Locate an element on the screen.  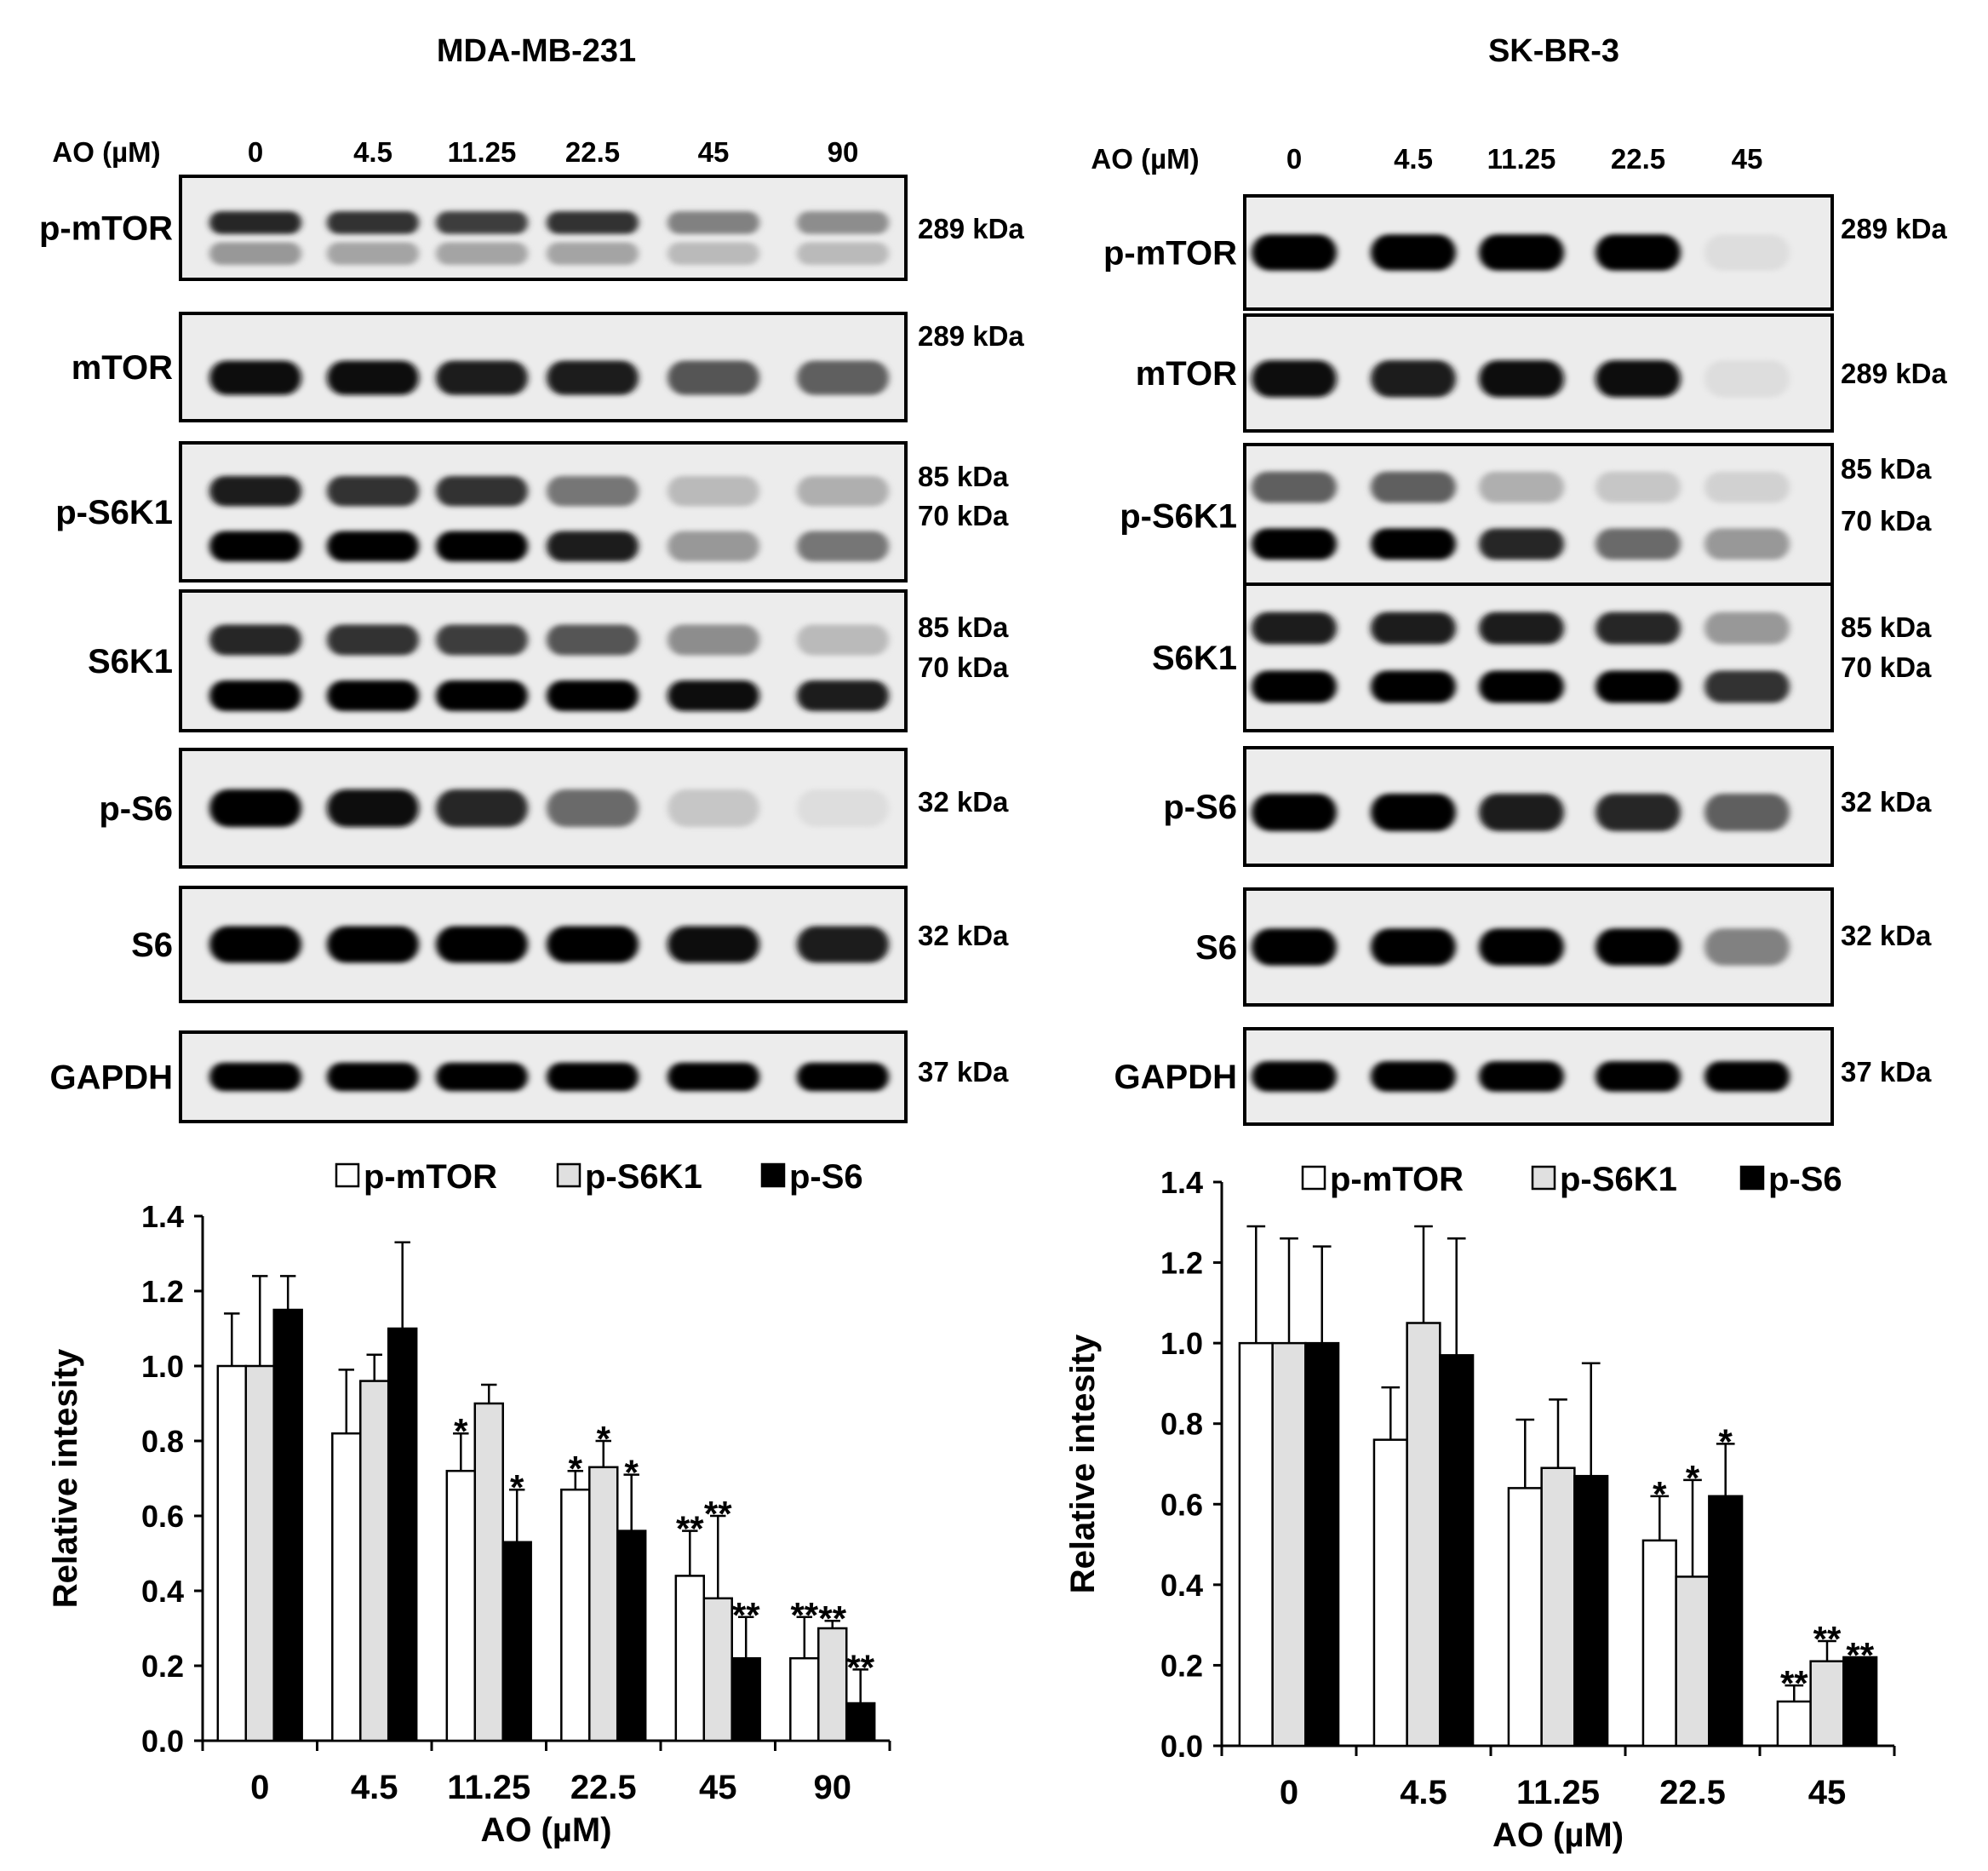
y-tick-label: 0.0 is located at coordinates (1181, 1746).